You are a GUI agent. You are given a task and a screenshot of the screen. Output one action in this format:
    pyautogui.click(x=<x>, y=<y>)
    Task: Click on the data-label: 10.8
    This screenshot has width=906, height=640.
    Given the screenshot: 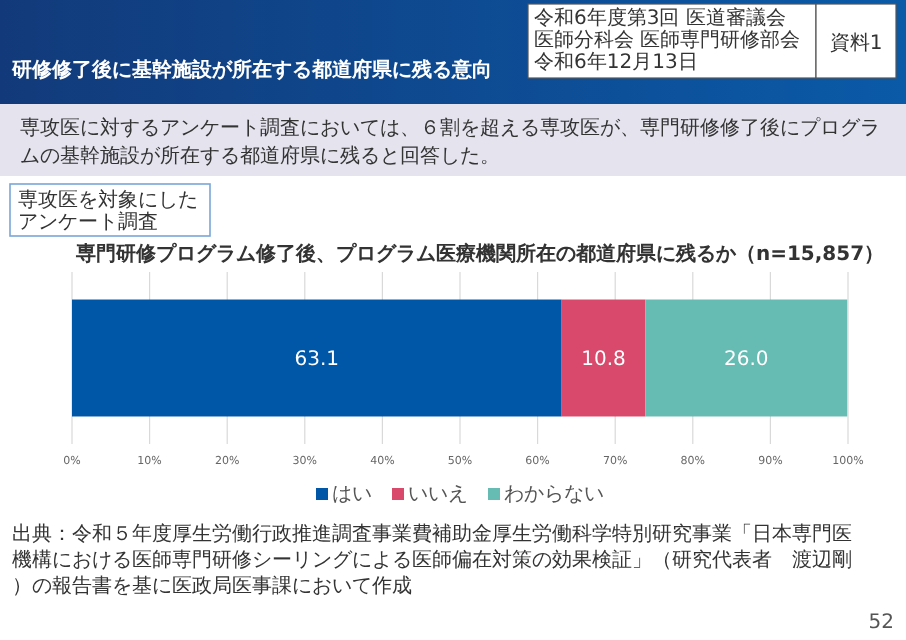 What is the action you would take?
    pyautogui.click(x=603, y=360)
    